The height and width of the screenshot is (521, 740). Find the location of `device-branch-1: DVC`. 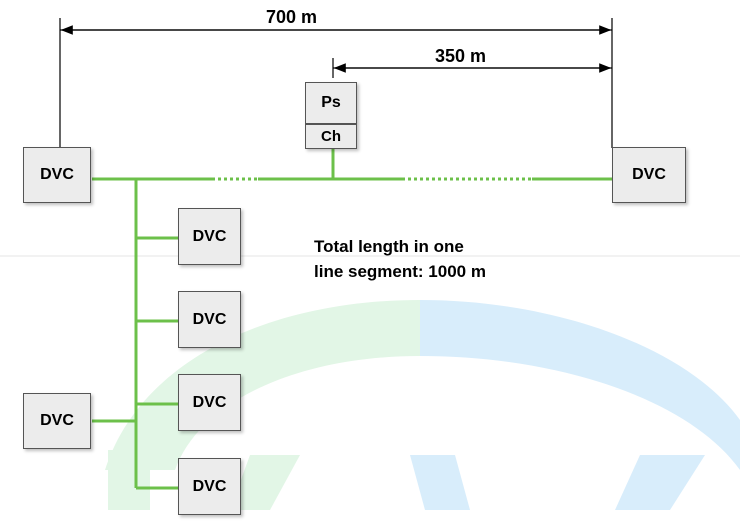

device-branch-1: DVC is located at coordinates (209, 236).